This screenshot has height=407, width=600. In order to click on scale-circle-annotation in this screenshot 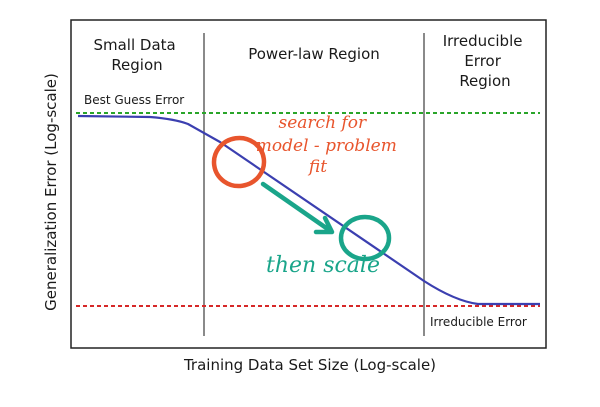, I will do `click(365, 238)`.